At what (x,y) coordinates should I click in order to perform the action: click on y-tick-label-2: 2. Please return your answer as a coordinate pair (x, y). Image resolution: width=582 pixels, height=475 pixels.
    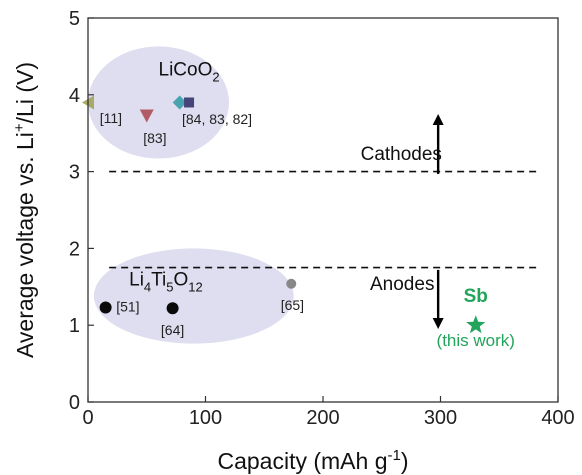
    Looking at the image, I should click on (74, 249).